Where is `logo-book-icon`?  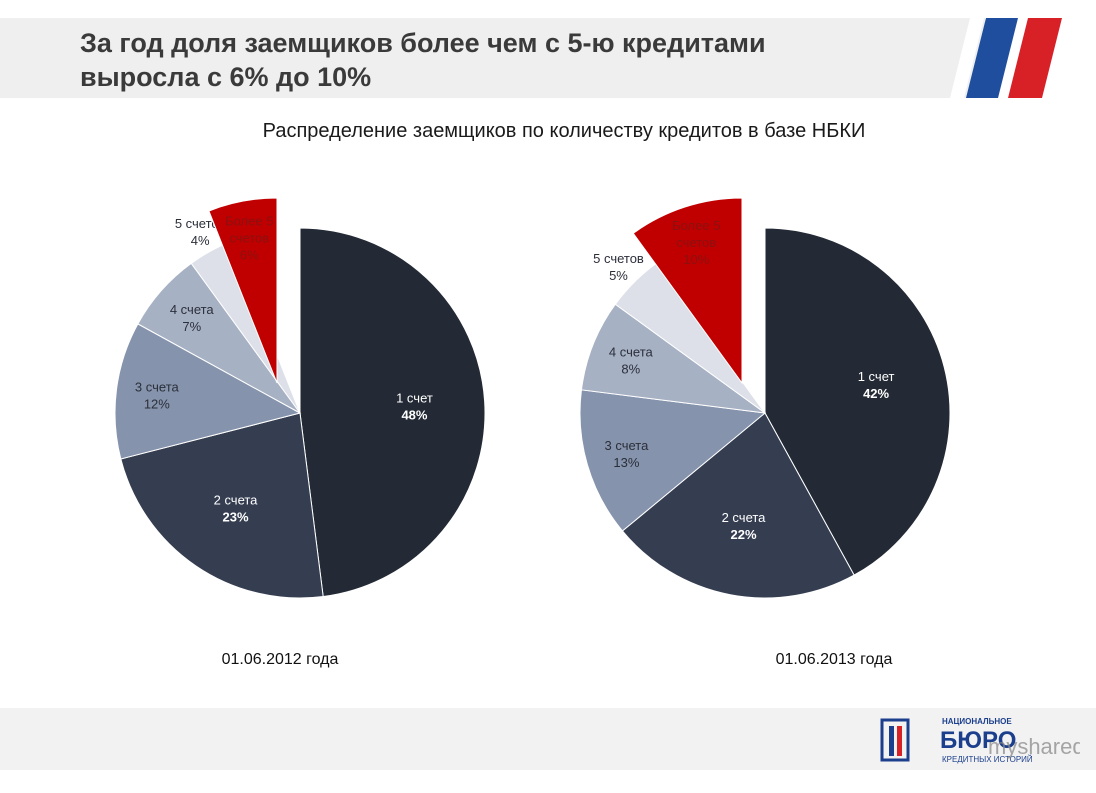 logo-book-icon is located at coordinates (895, 740).